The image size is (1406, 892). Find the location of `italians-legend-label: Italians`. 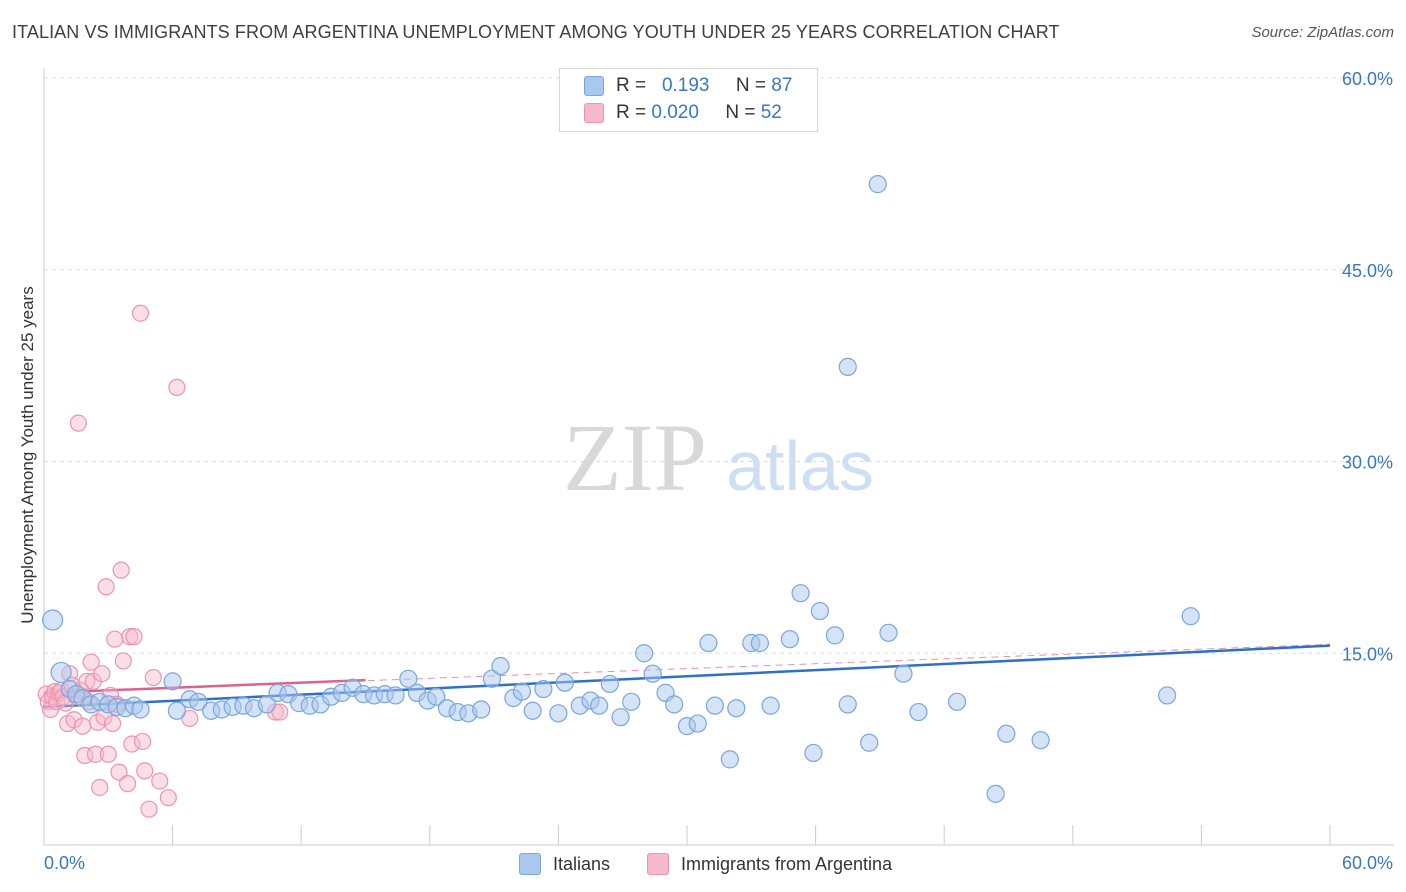

italians-legend-label: Italians is located at coordinates (582, 863).